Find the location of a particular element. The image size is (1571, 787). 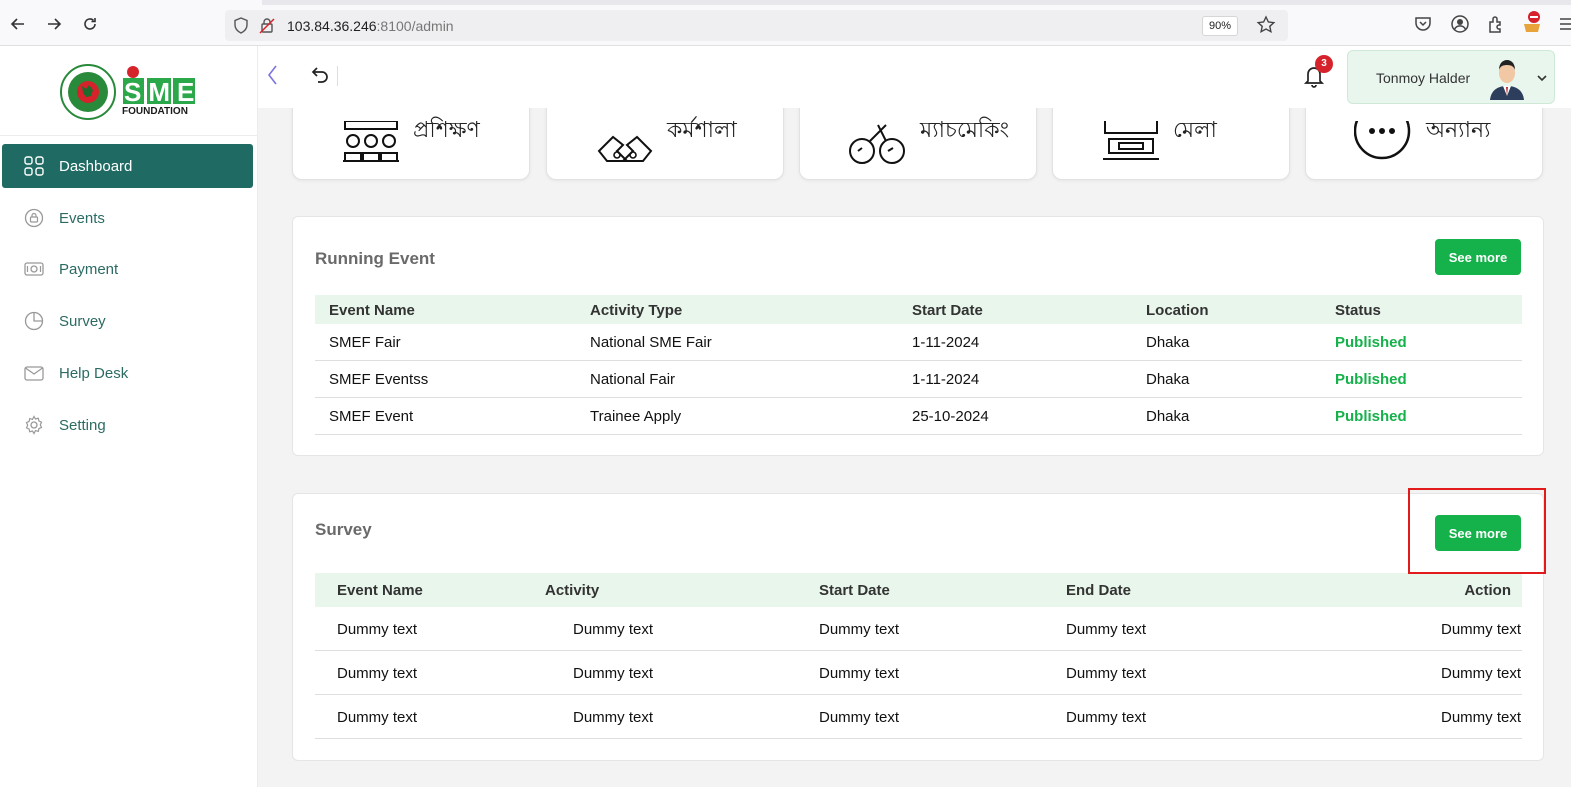

active-tab is located at coordinates (131, 2).